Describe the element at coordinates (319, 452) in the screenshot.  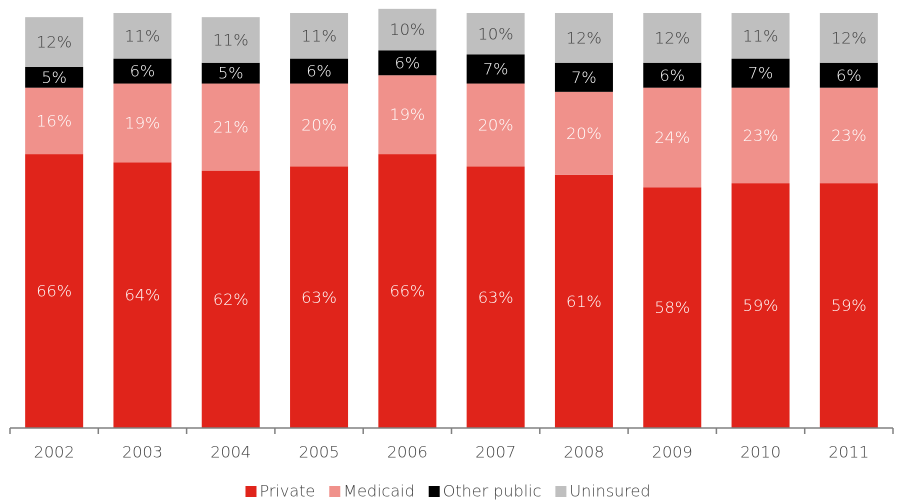
I see `x-tick-label: 2005` at that location.